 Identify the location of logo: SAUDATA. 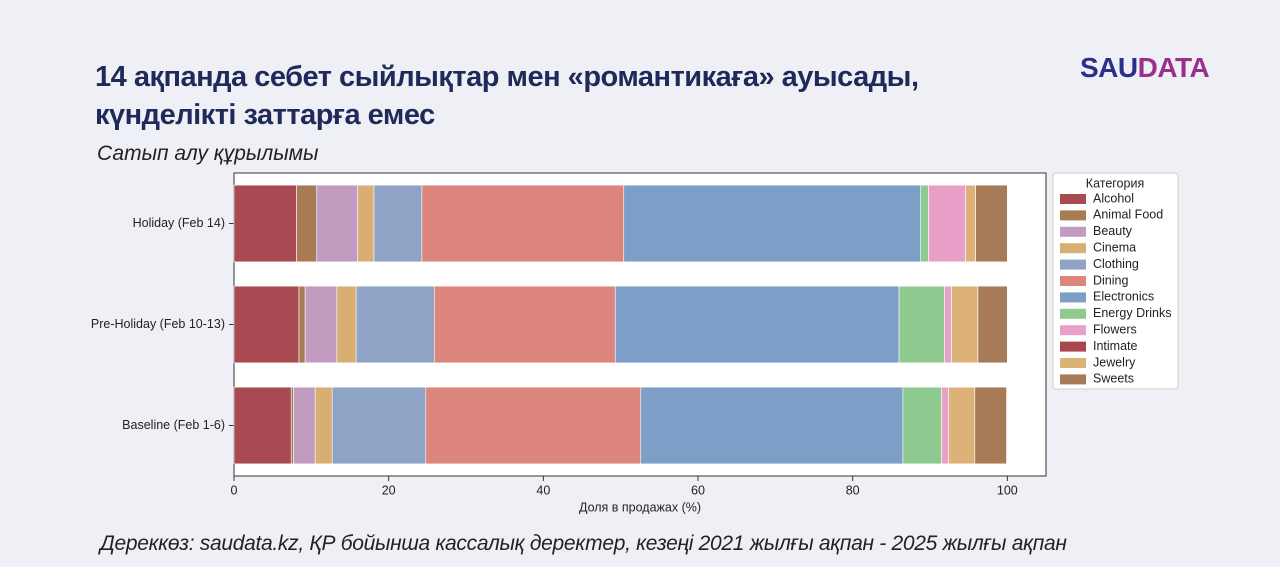
(1145, 68).